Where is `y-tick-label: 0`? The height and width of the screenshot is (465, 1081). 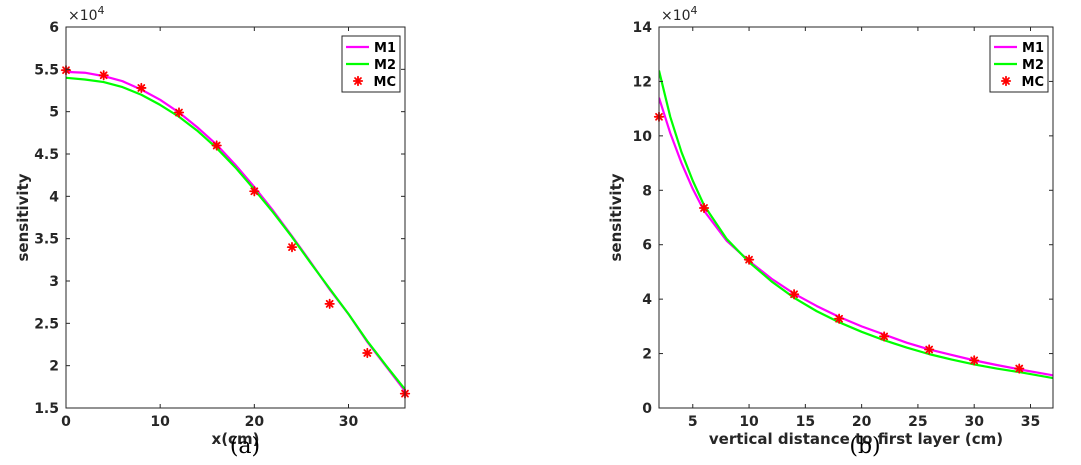 y-tick-label: 0 is located at coordinates (647, 409).